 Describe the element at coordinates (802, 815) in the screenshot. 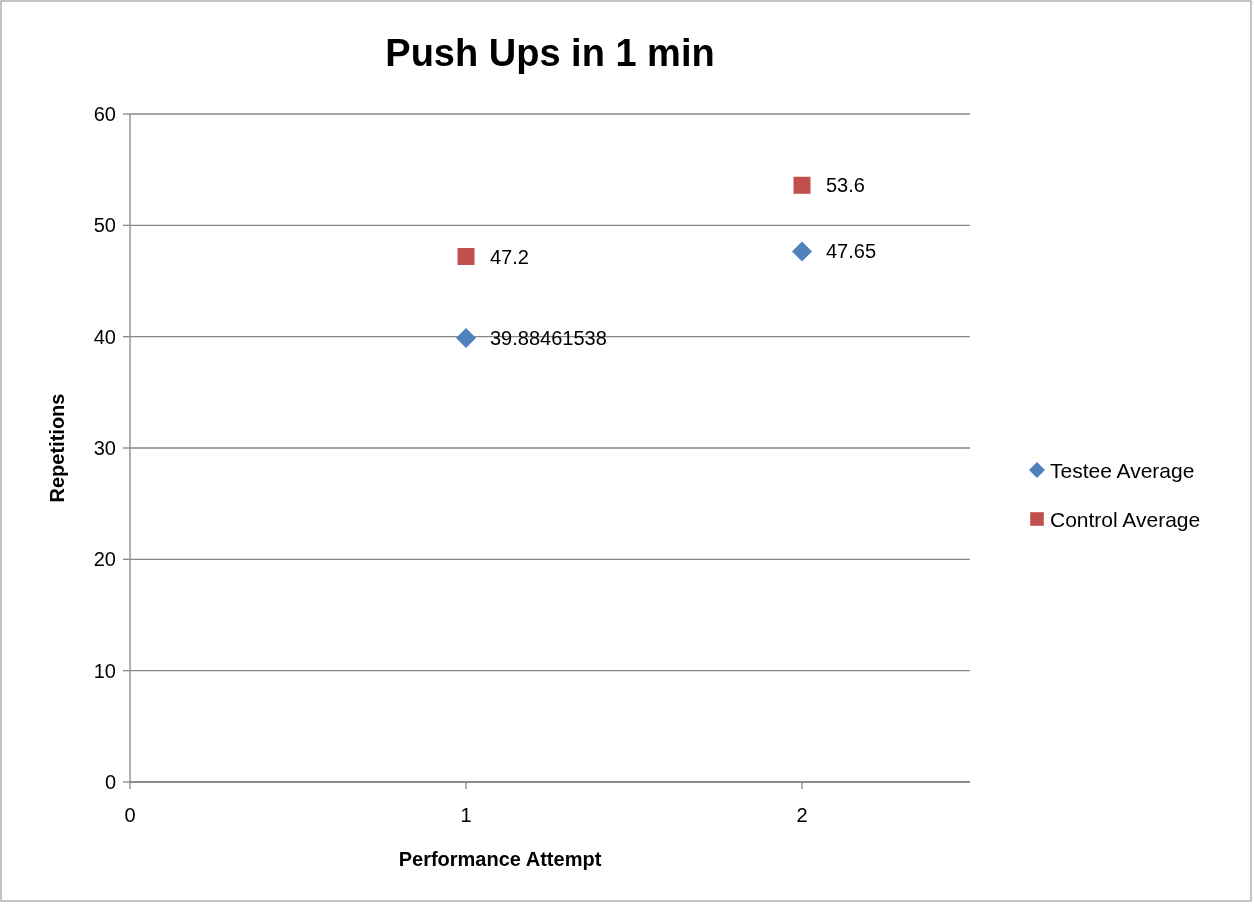

I see `x-tick-label: 2` at that location.